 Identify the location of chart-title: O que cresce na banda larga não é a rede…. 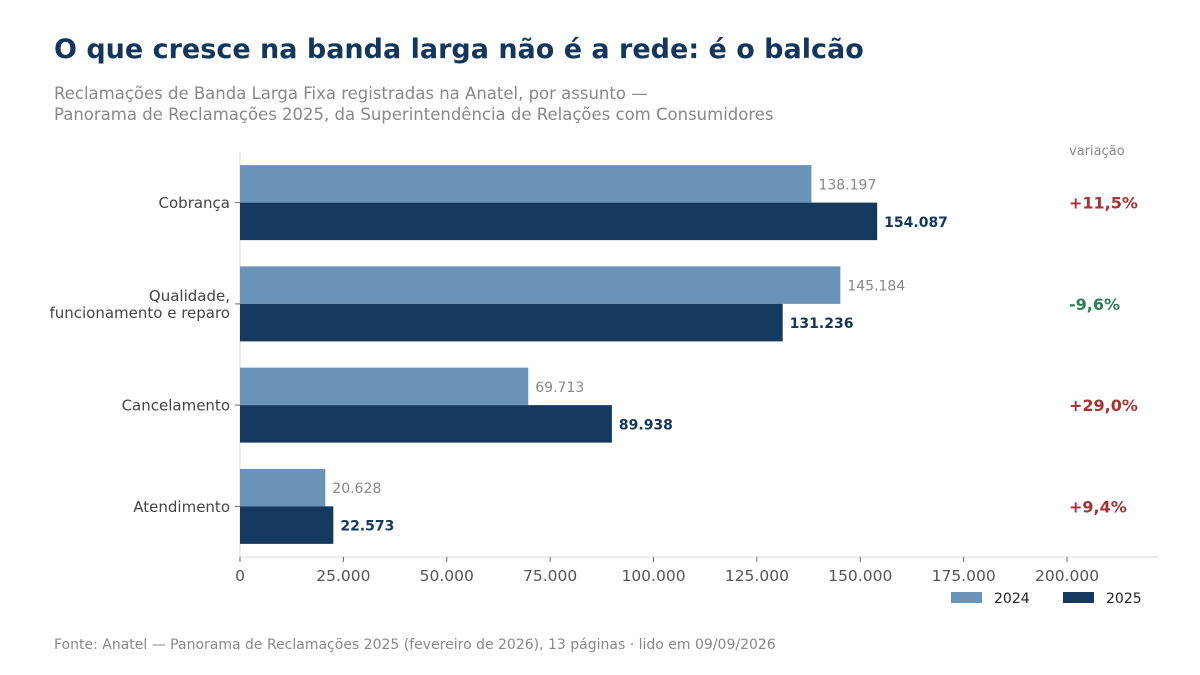
(459, 49).